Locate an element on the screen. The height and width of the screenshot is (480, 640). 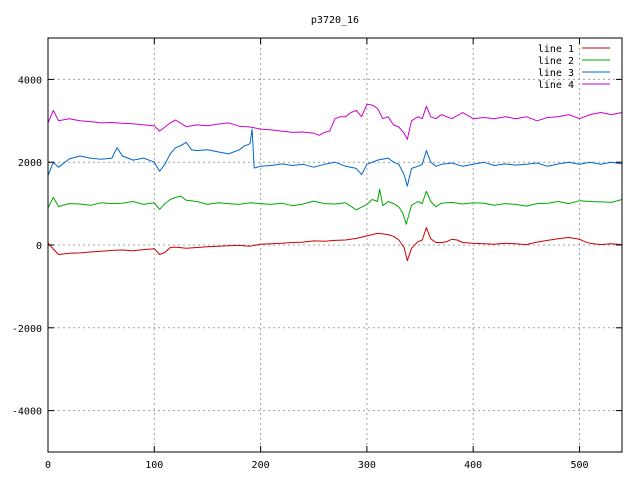
legend-label: line 2 is located at coordinates (556, 61).